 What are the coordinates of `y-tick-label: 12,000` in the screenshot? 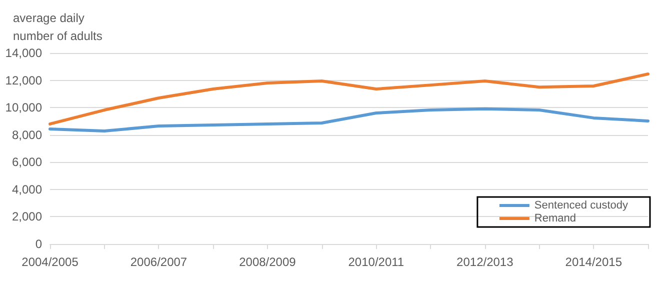 It's located at (23, 80).